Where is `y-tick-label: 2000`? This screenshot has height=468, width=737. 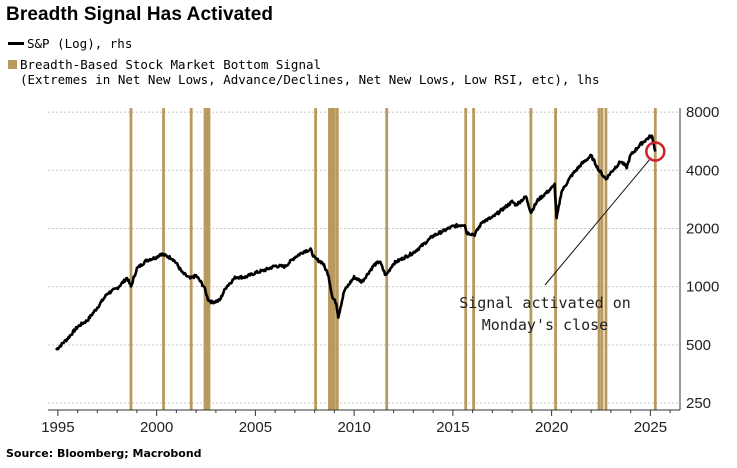 y-tick-label: 2000 is located at coordinates (702, 228).